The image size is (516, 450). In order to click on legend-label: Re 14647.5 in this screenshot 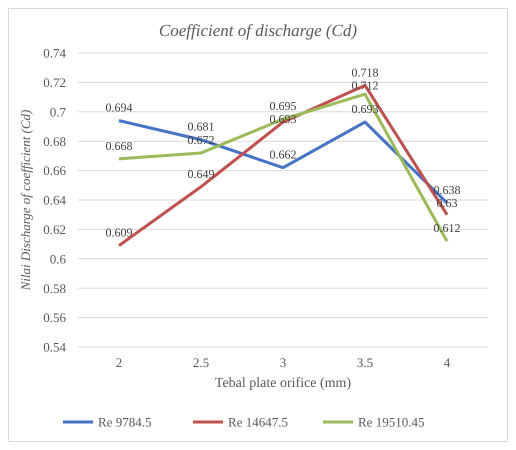, I will do `click(258, 422)`.